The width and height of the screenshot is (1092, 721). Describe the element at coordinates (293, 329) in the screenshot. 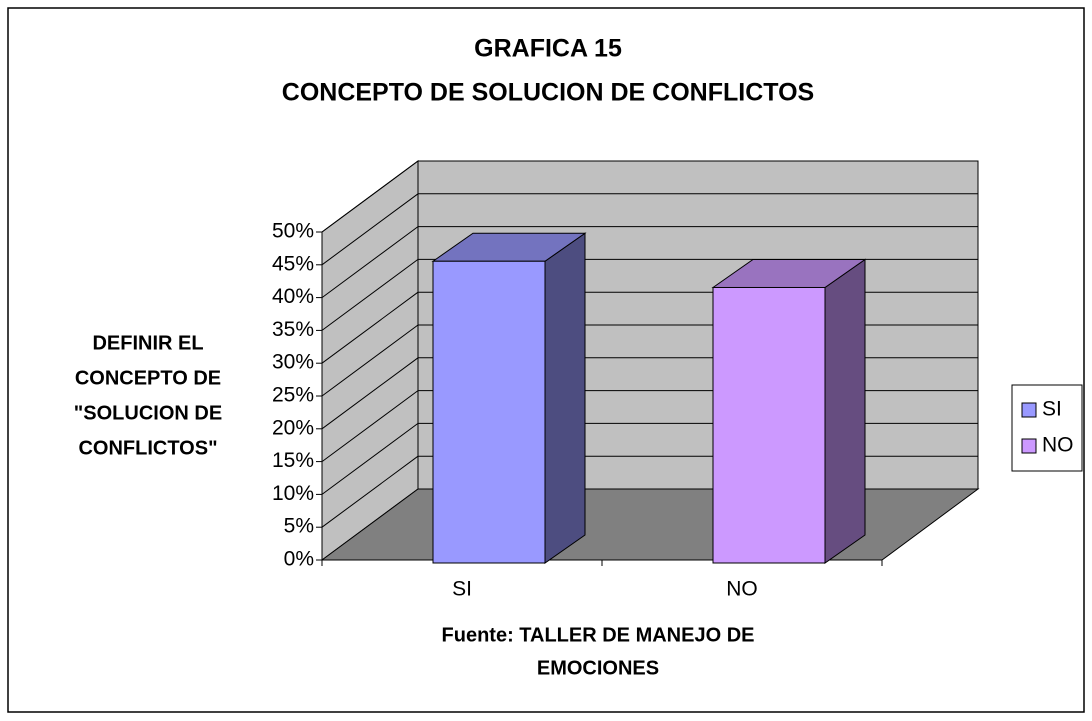

I see `y-tick-label: 35%` at that location.